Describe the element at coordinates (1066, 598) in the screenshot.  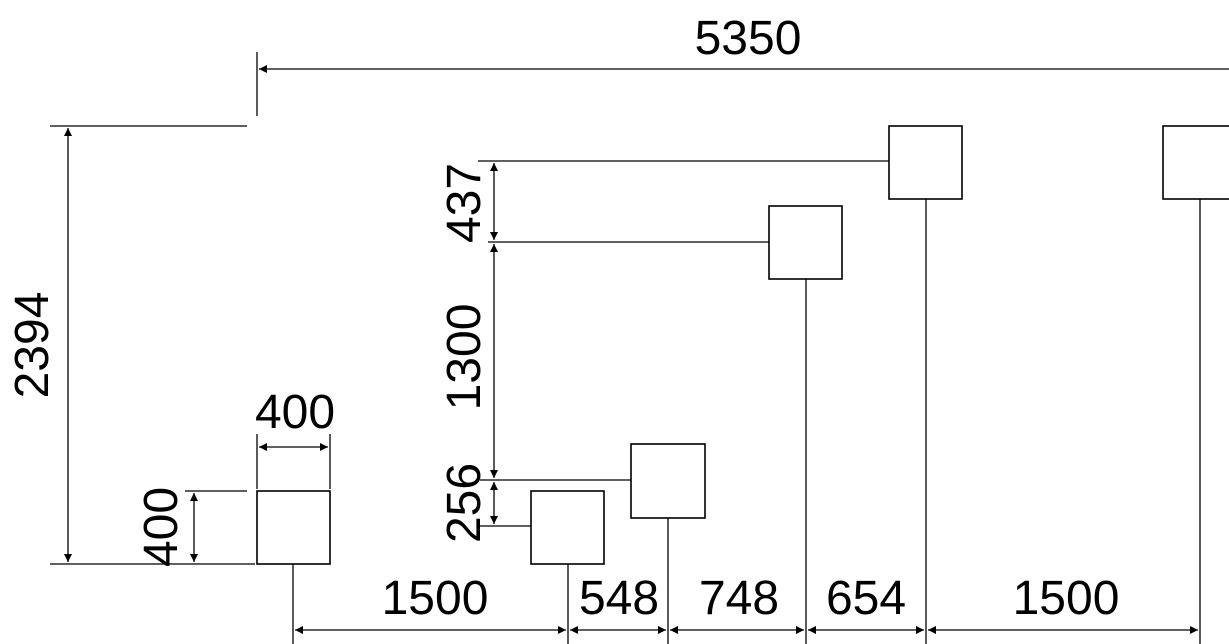
I see `spacing-5-label: 1500` at that location.